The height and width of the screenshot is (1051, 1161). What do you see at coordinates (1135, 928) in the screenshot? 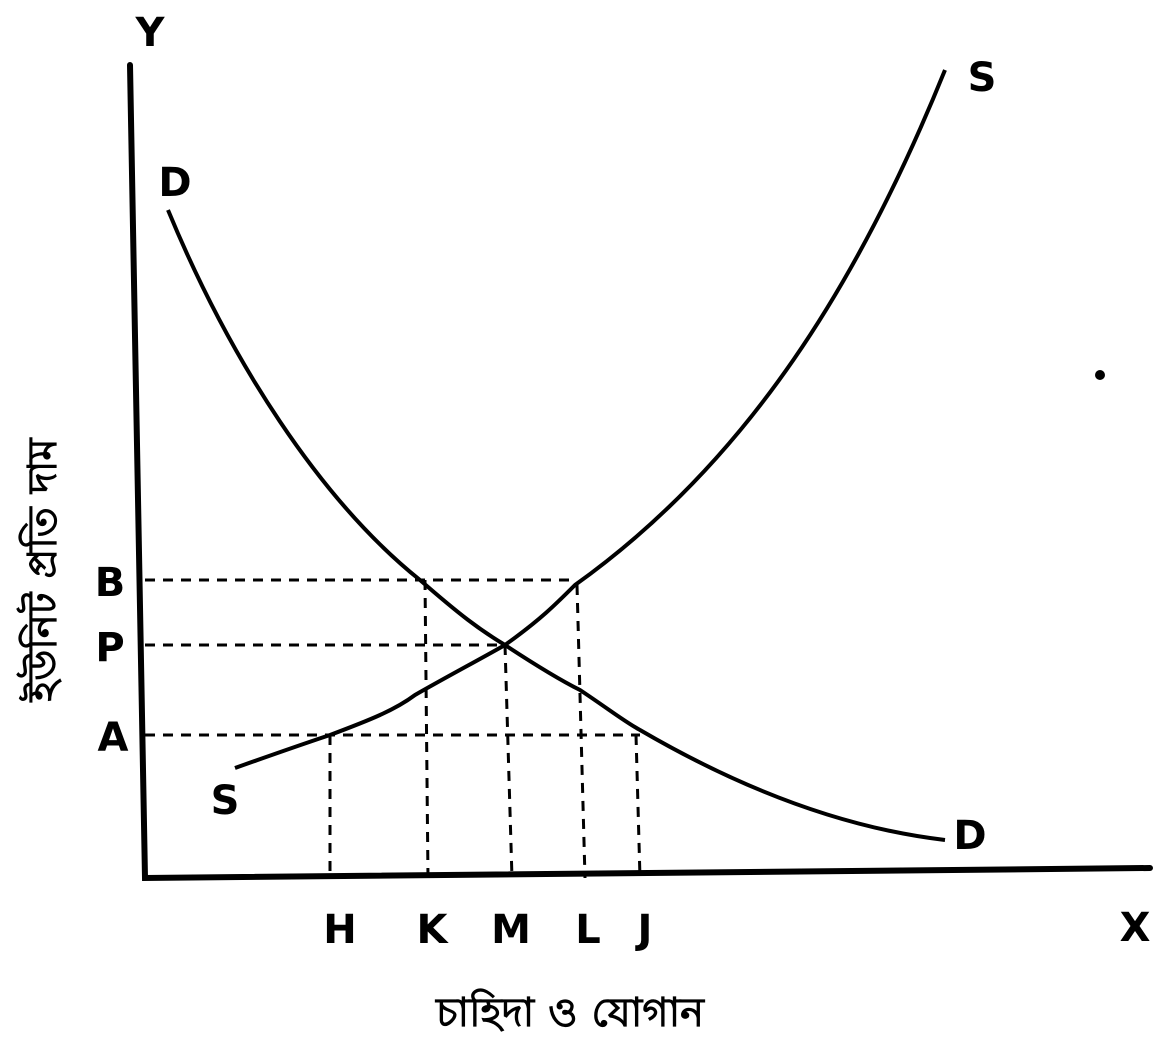
I see `x-axis-letter: X` at bounding box center [1135, 928].